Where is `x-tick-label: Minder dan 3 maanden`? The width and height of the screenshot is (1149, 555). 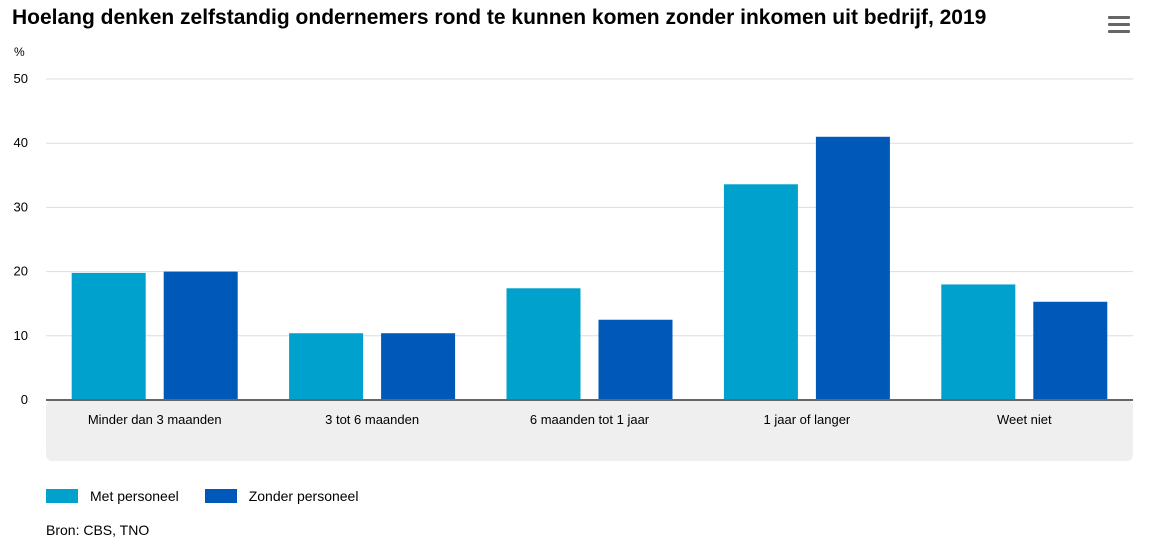 x-tick-label: Minder dan 3 maanden is located at coordinates (155, 419).